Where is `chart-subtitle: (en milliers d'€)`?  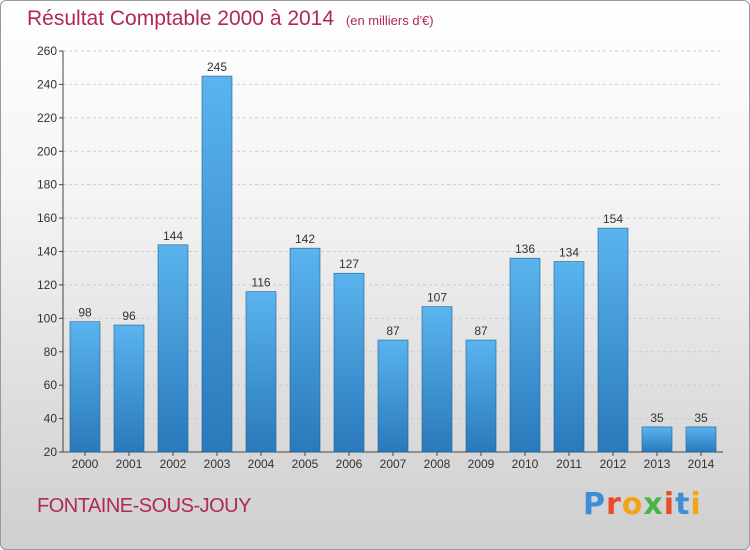 chart-subtitle: (en milliers d'€) is located at coordinates (389, 20).